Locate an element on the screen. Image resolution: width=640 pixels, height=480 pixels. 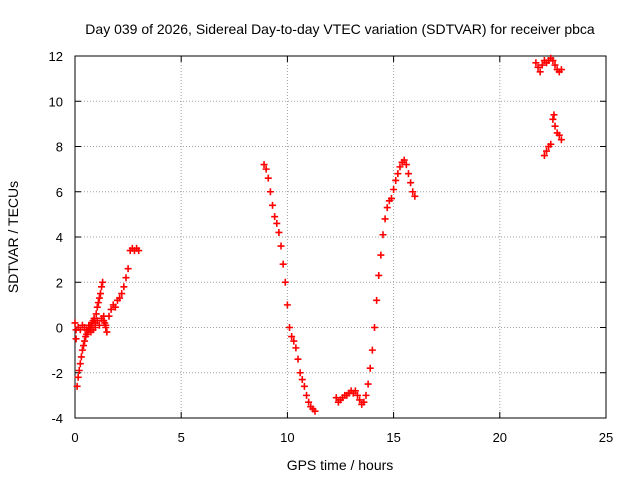
y-tick-label: -4 is located at coordinates (57, 418).